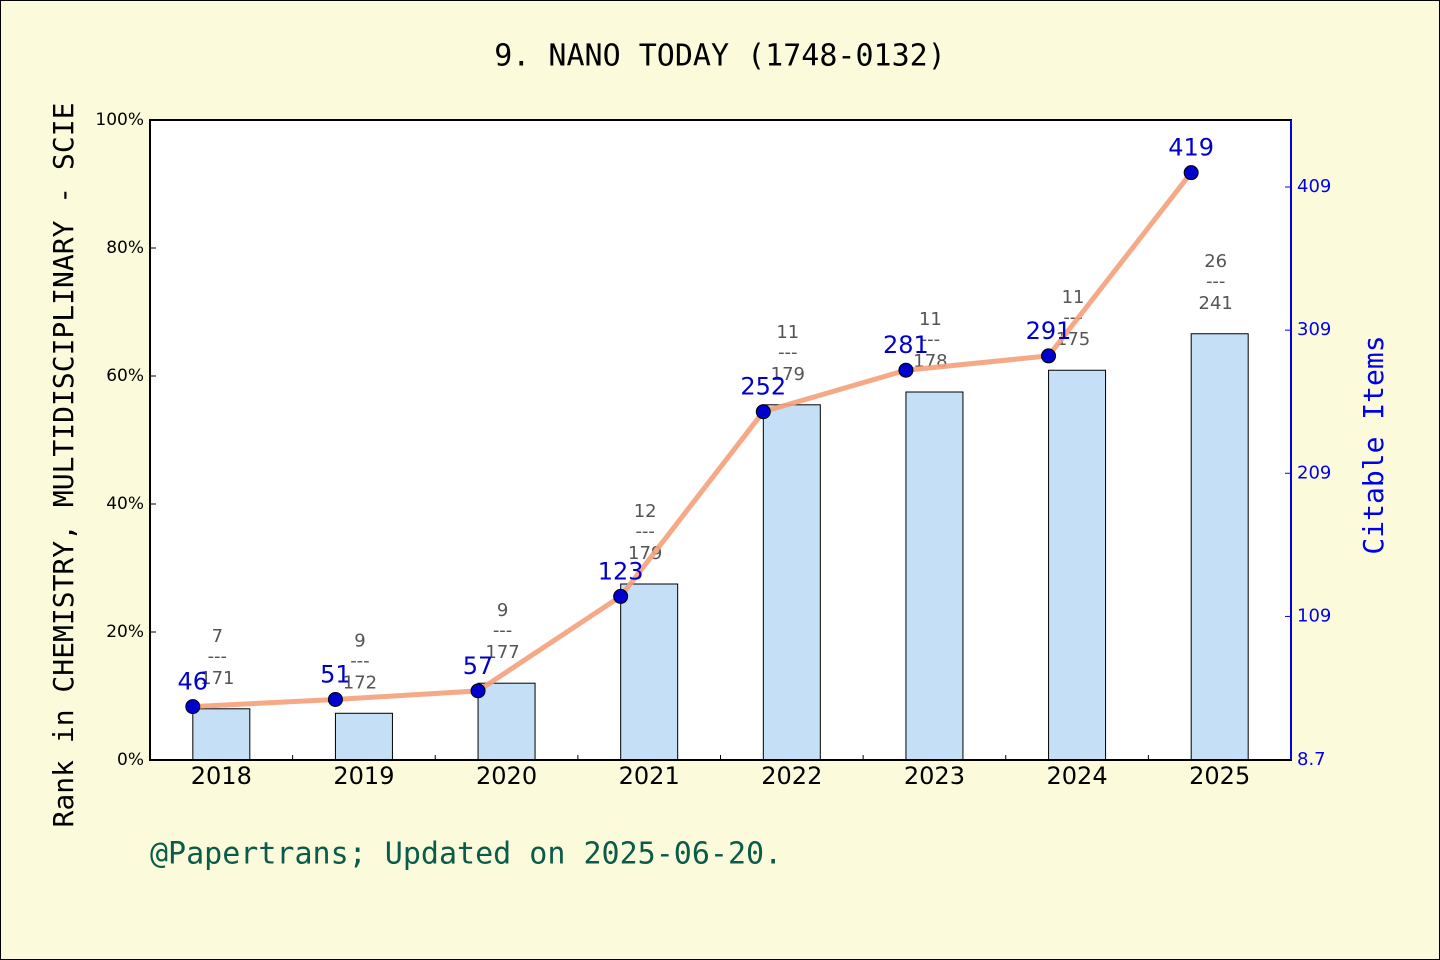 Image resolution: width=1440 pixels, height=960 pixels. Describe the element at coordinates (502, 652) in the screenshot. I see `rank-total: 177` at that location.